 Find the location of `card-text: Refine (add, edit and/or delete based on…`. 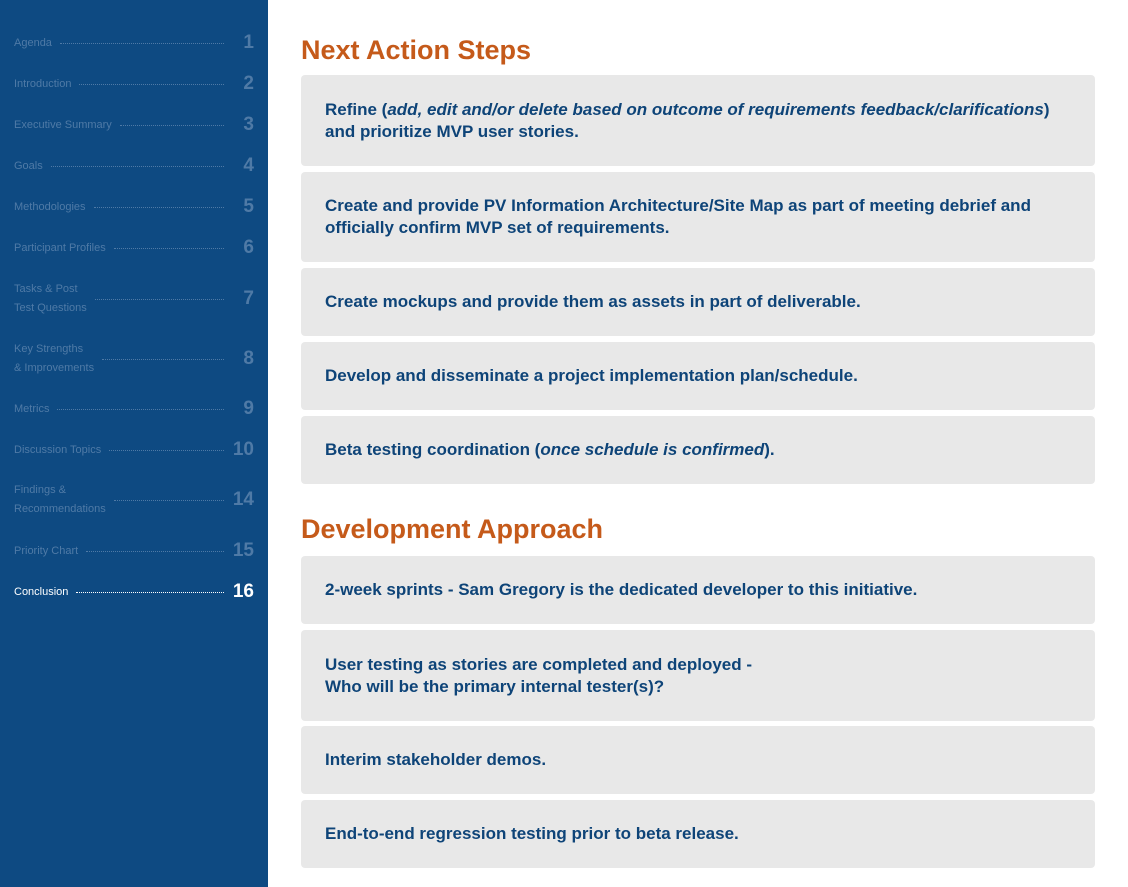

card-text: Refine (add, edit and/or delete based on… is located at coordinates (687, 120).